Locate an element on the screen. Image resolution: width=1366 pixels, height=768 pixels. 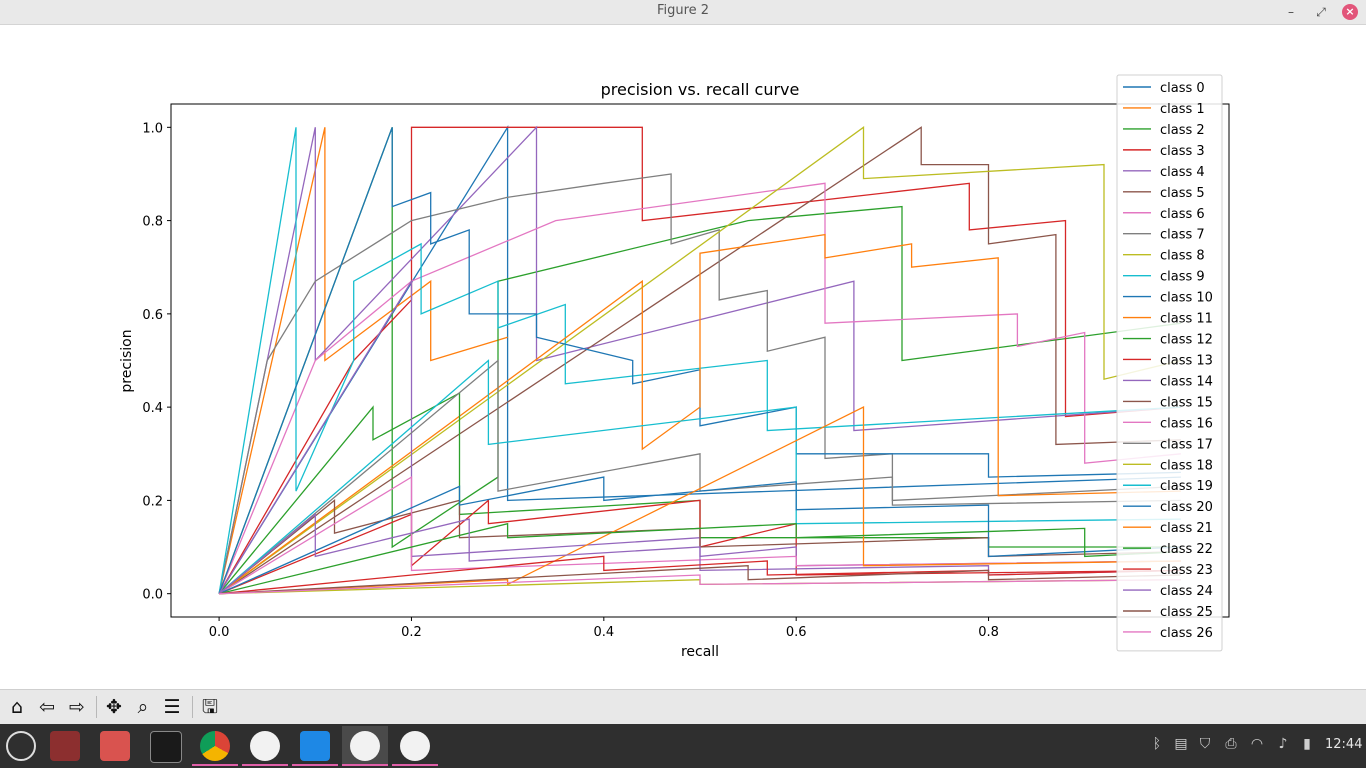
legend-label: class 7 is located at coordinates (1182, 235).